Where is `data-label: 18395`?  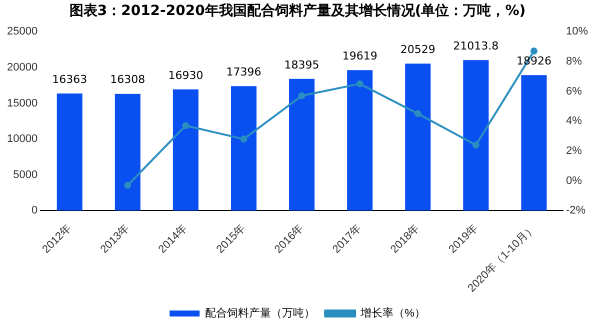 data-label: 18395 is located at coordinates (302, 65).